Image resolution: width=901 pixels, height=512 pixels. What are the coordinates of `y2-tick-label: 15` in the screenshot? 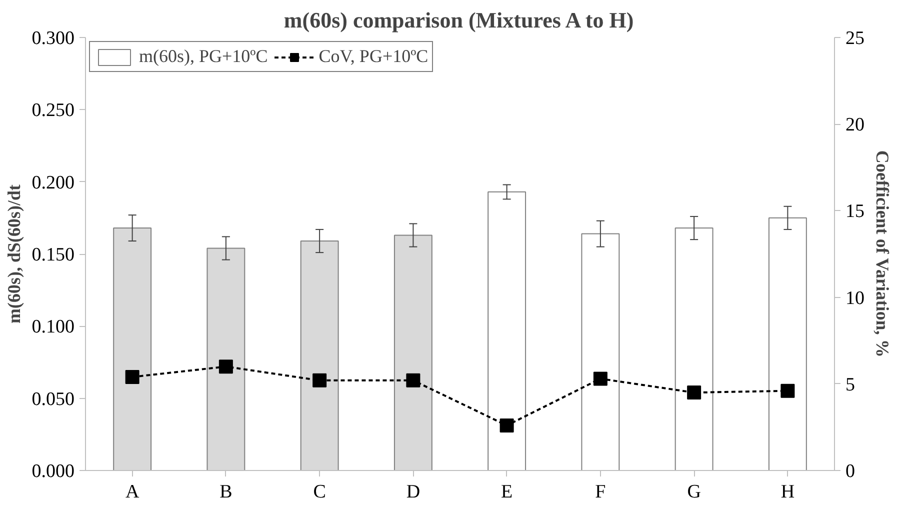 It's located at (855, 211).